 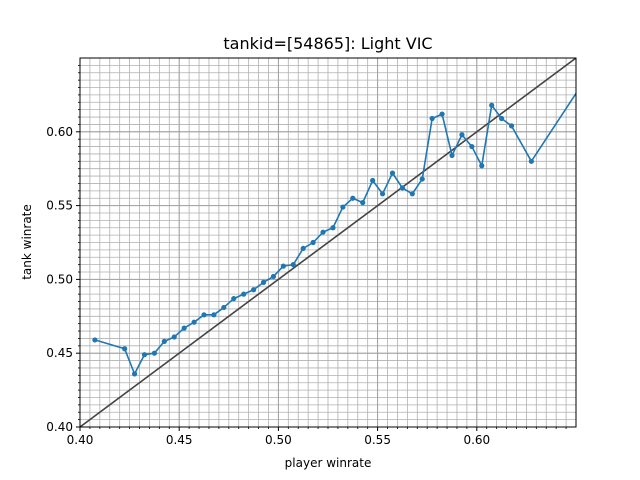 What do you see at coordinates (27, 242) in the screenshot?
I see `y-axis-label: tank winrate` at bounding box center [27, 242].